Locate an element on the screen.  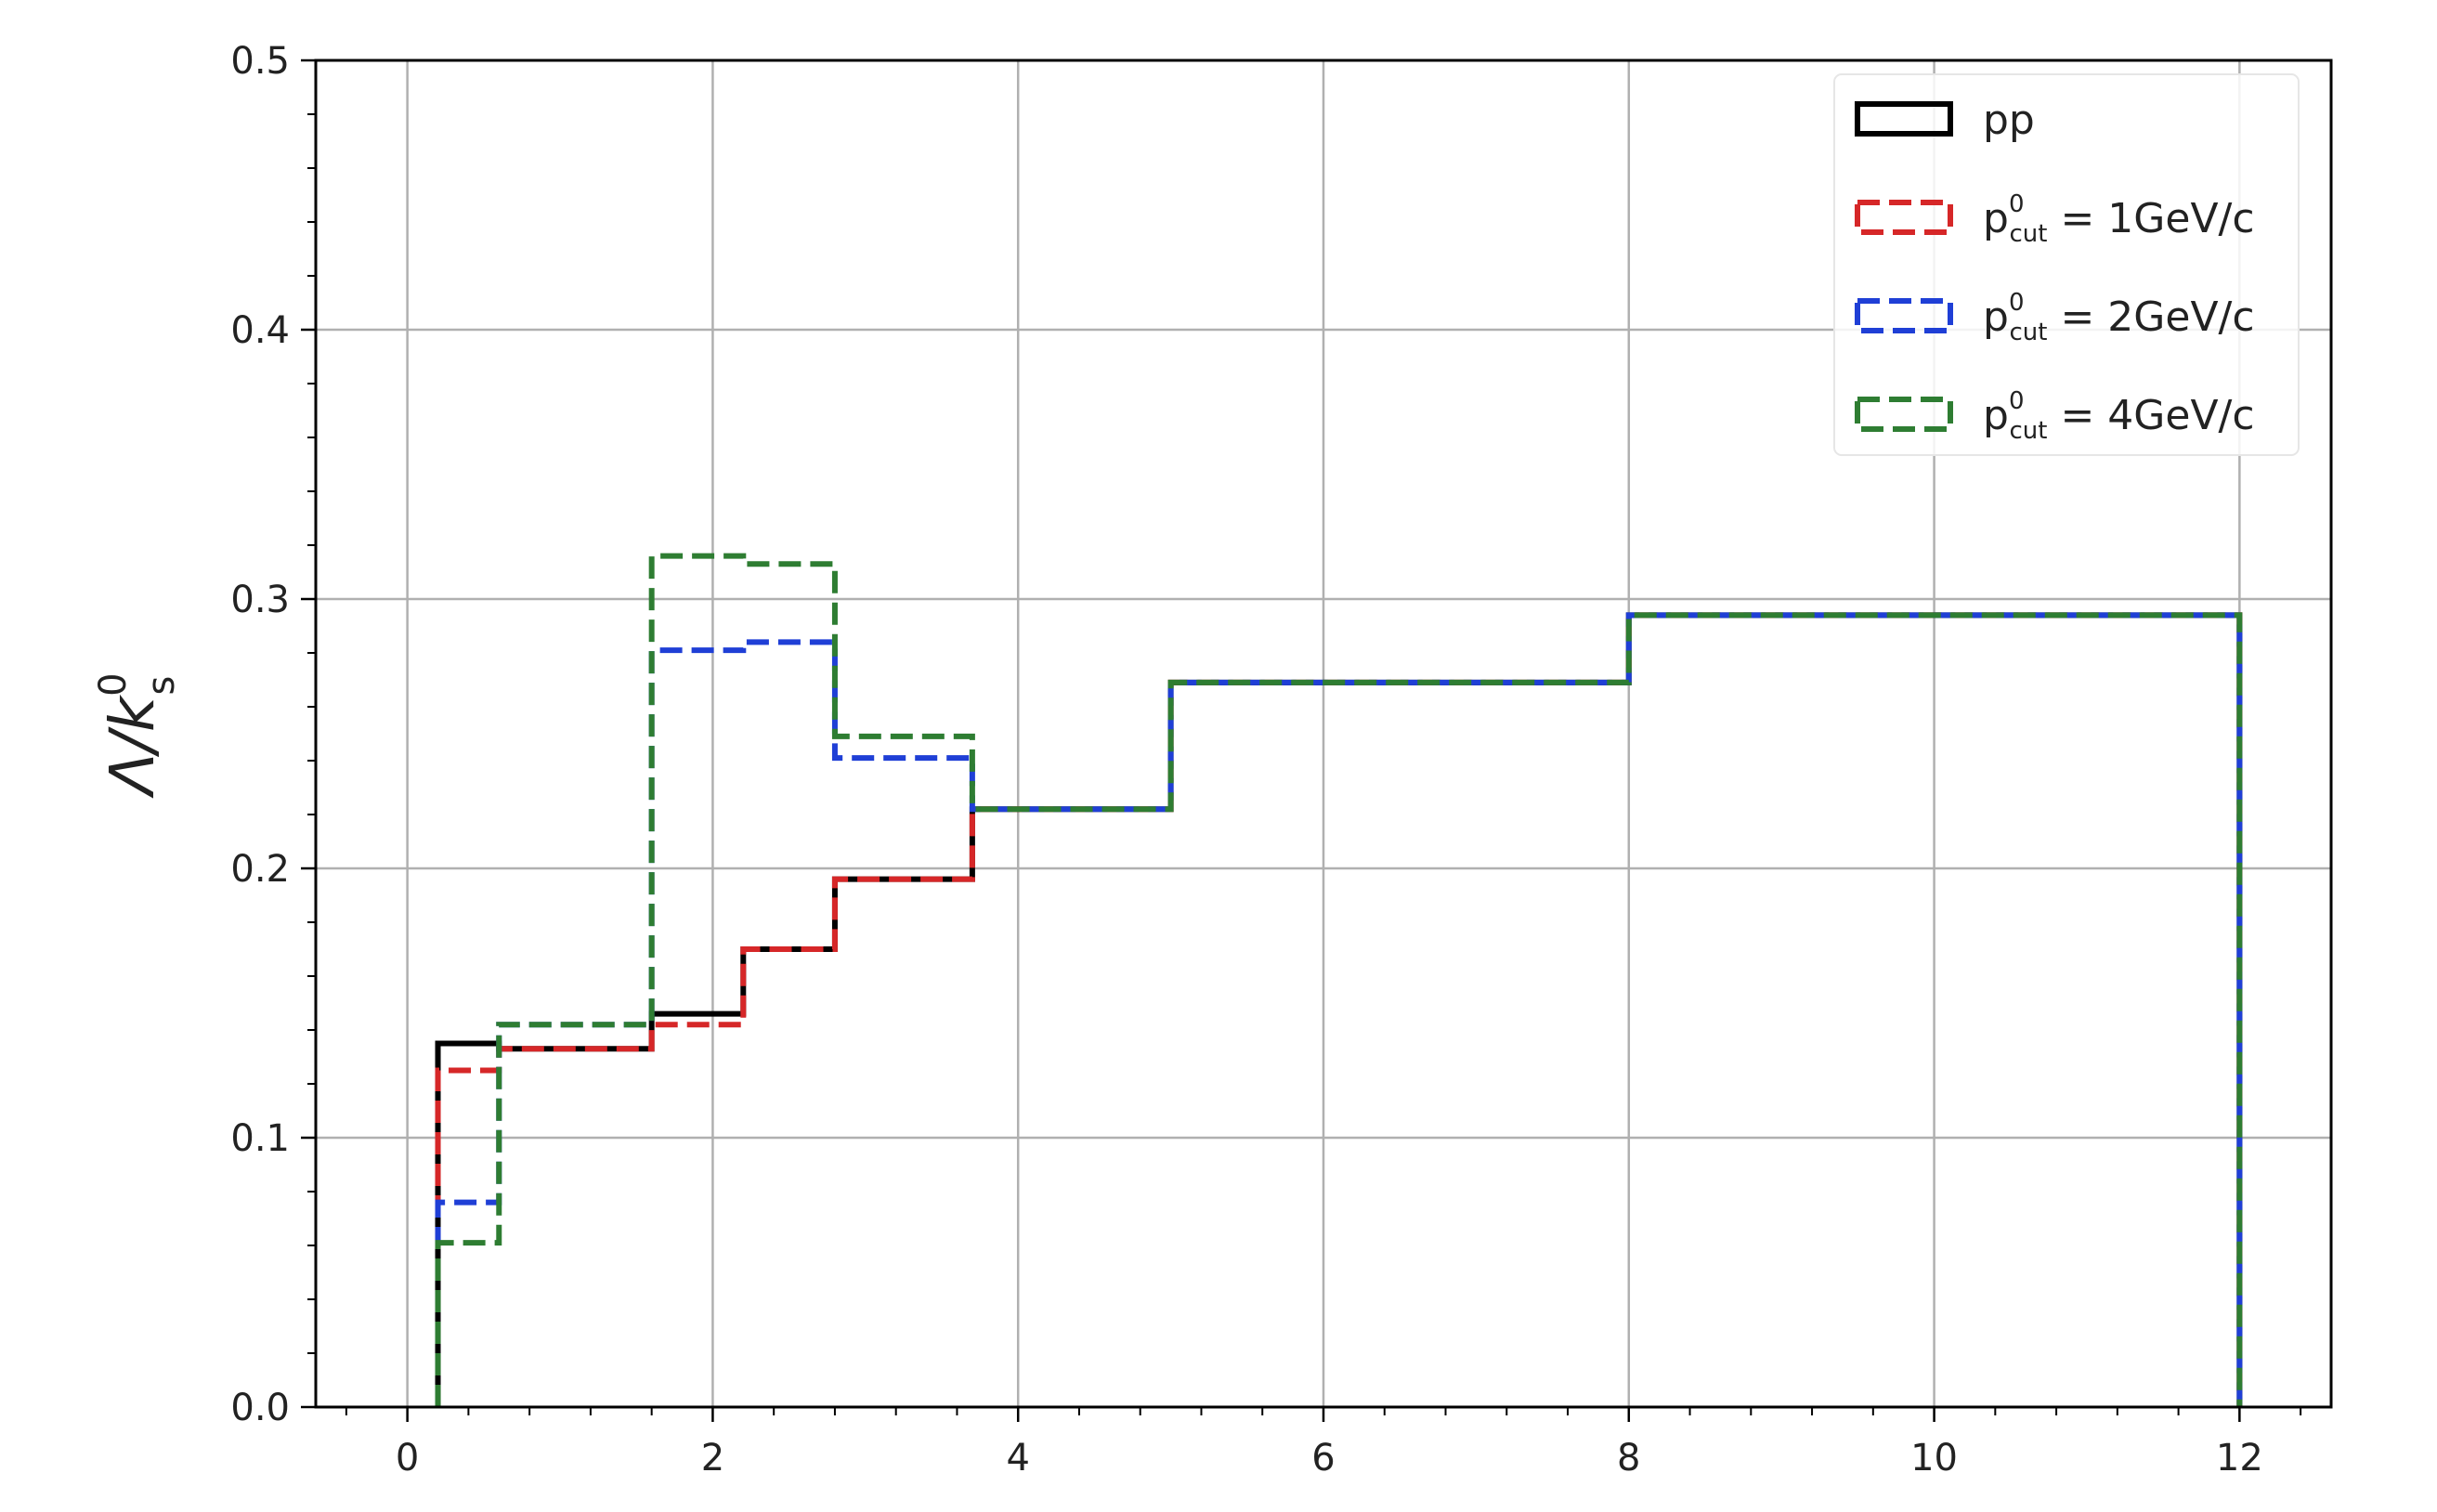
y-axis-label: Λ/k0 s is located at coordinates (137, 735).